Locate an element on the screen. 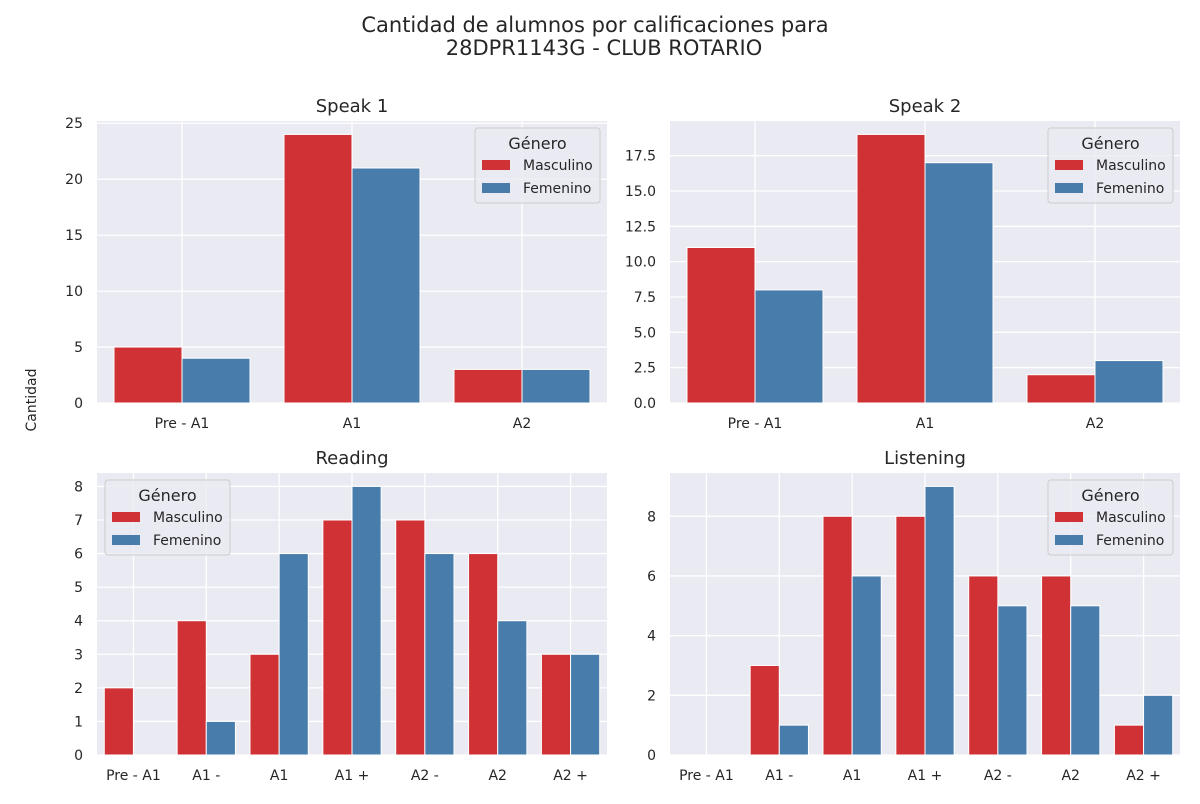 This screenshot has width=1200, height=804. y-tick-label: 4 is located at coordinates (78, 622).